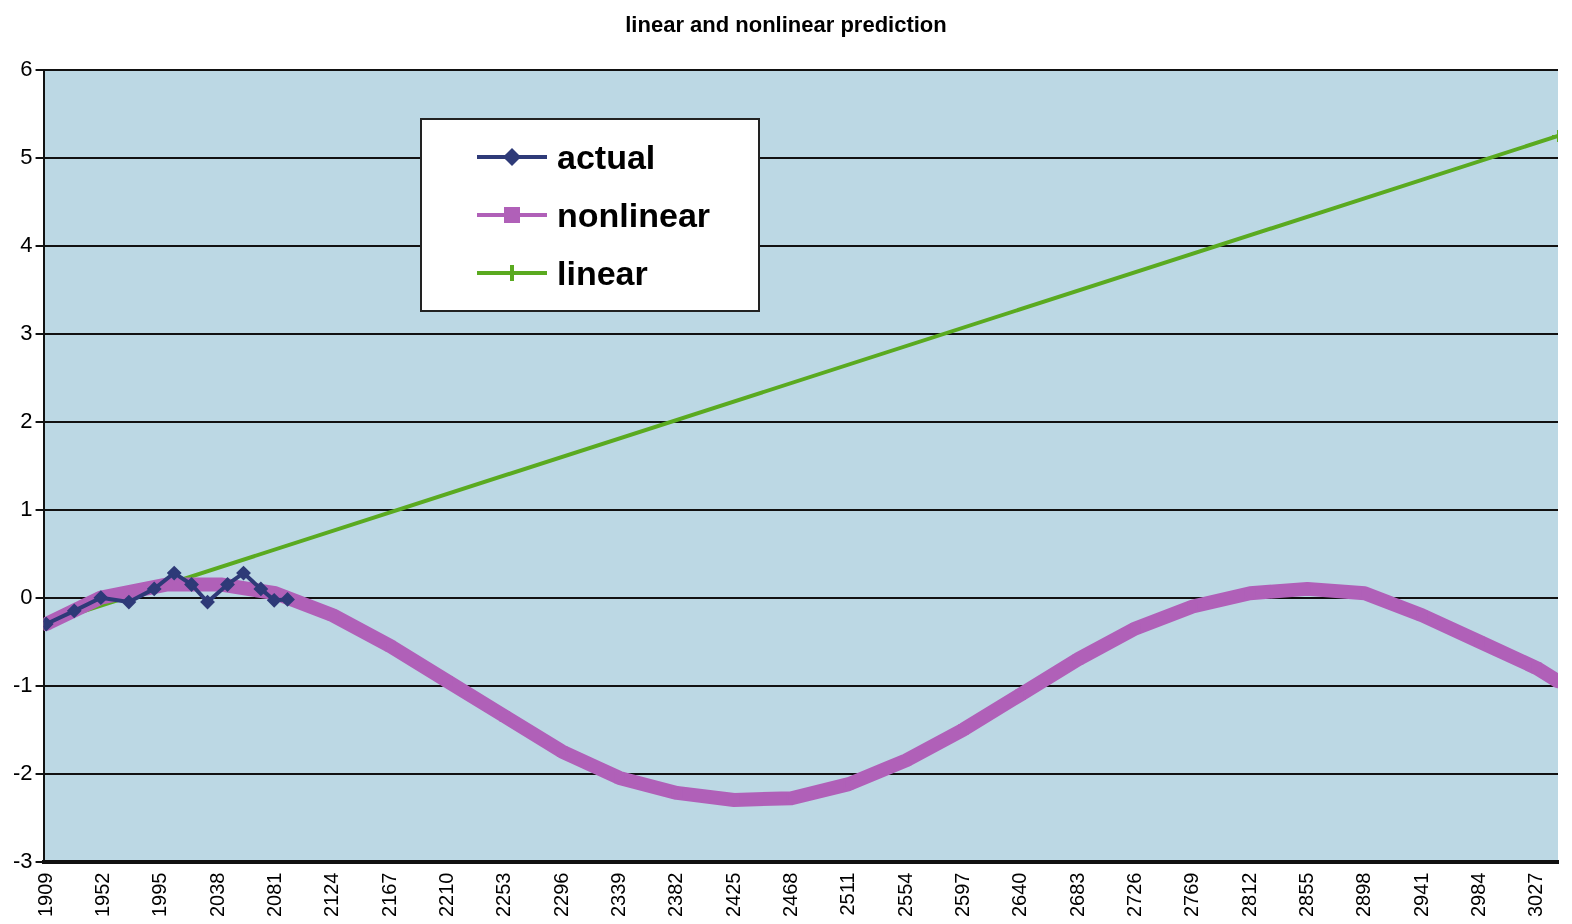 The width and height of the screenshot is (1572, 924). What do you see at coordinates (26, 69) in the screenshot?
I see `y-tick-label: 6` at bounding box center [26, 69].